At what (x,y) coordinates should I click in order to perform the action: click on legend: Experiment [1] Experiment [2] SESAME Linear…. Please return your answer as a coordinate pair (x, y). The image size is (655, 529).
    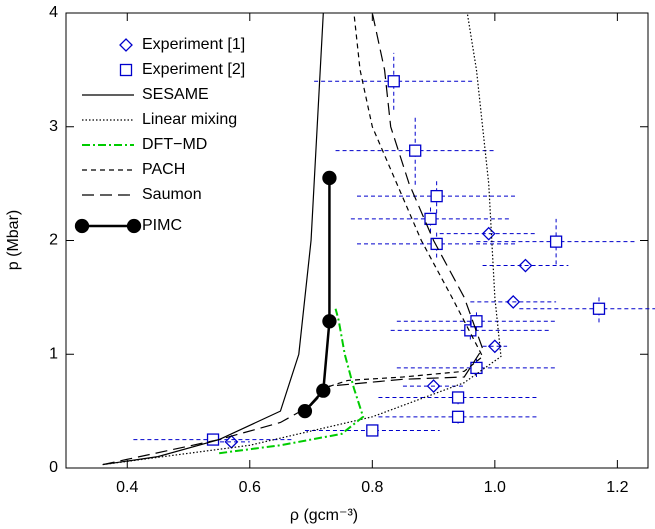
    Looking at the image, I should click on (159, 135).